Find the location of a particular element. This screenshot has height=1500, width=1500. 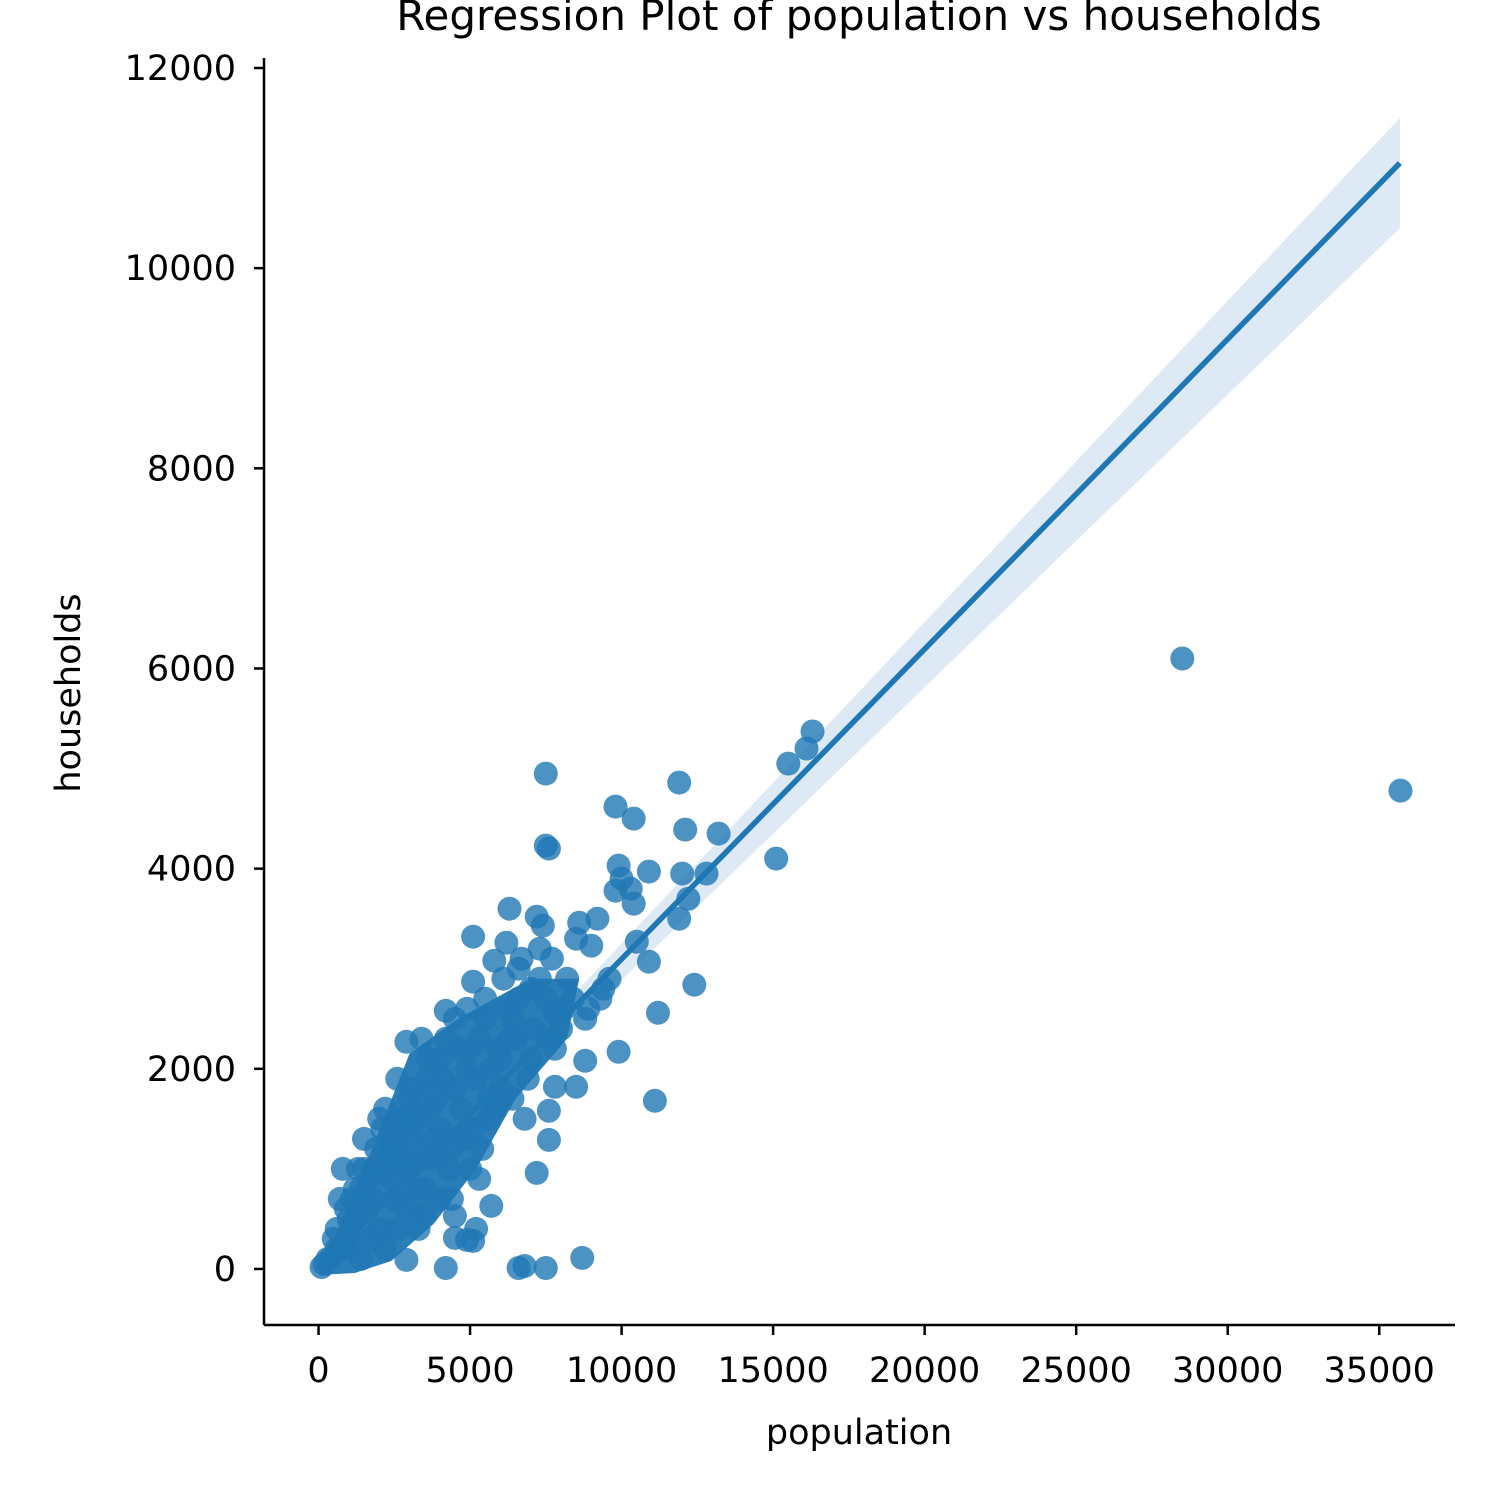

x-tick-label: 5000 is located at coordinates (470, 1371).